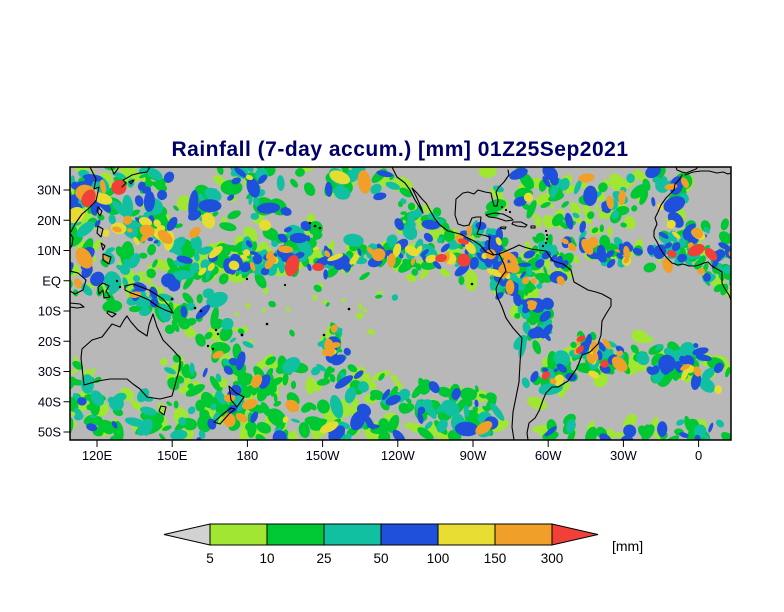 The width and height of the screenshot is (784, 612). What do you see at coordinates (85, 208) in the screenshot?
I see `coastline-asia` at bounding box center [85, 208].